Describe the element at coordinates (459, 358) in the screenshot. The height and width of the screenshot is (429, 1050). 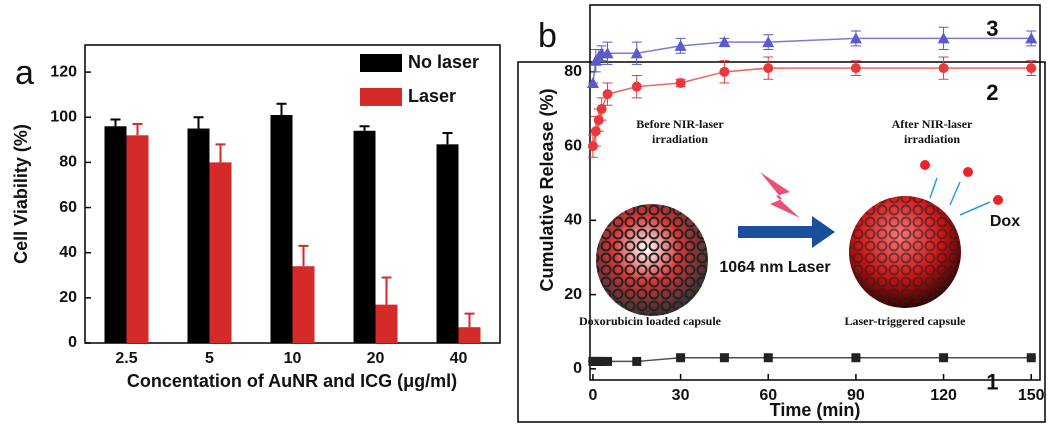
I see `x-tick-label: 40` at that location.